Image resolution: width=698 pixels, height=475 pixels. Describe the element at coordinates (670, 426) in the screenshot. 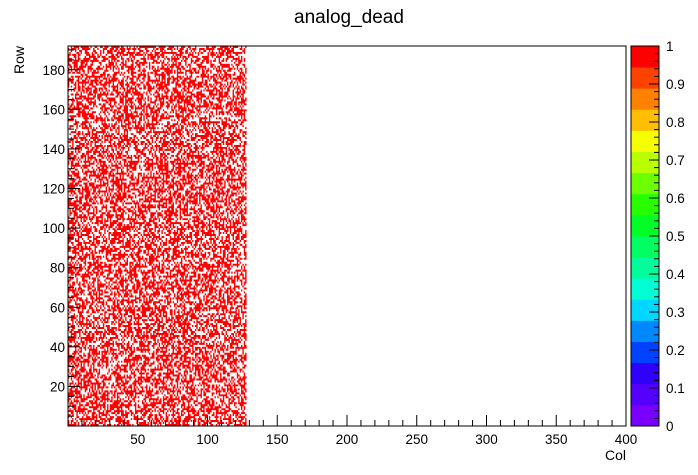

I see `palette-tick-label: 0` at that location.